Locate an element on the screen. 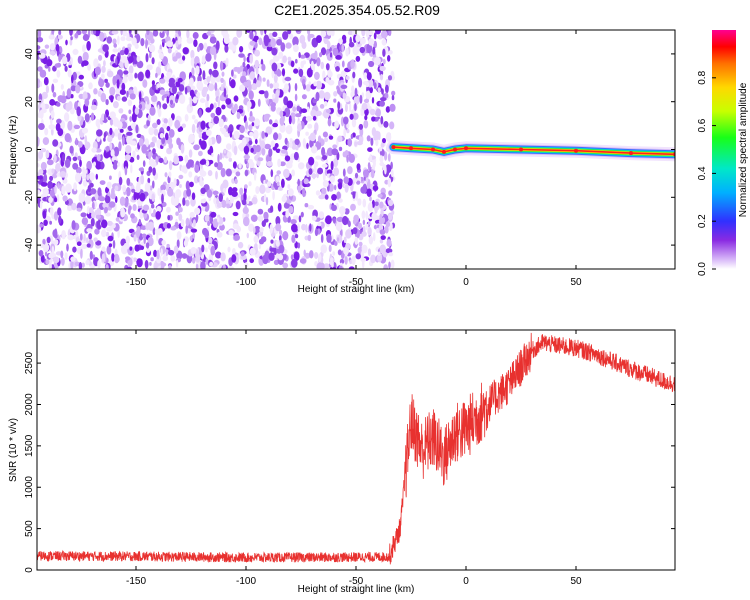 The image size is (750, 600). x-tick-label: -100 is located at coordinates (246, 282).